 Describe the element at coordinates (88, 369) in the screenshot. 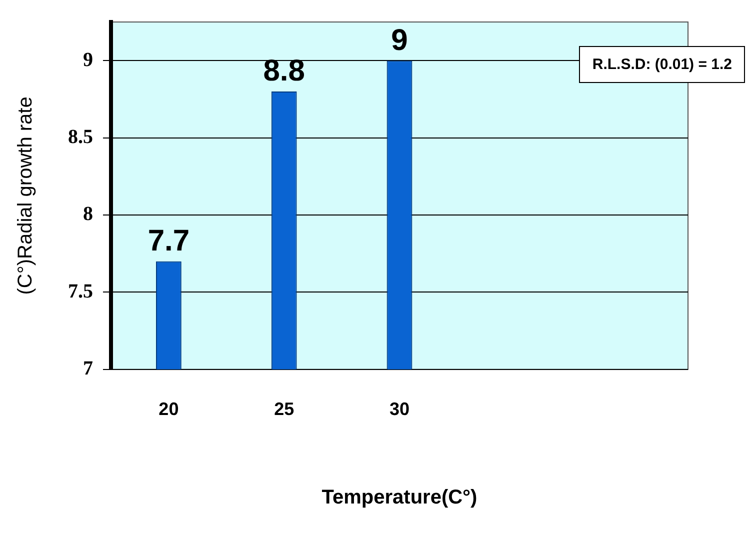

I see `y-tick-label: 7` at that location.